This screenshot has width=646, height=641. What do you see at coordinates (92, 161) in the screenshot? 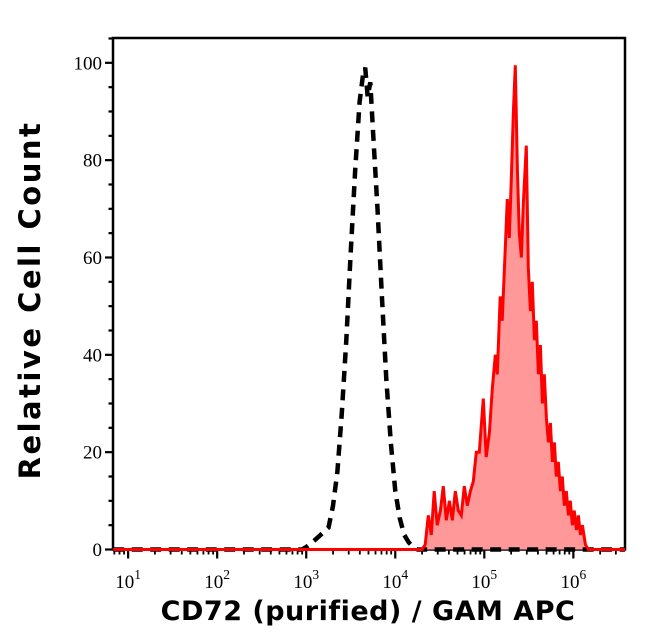
I see `y-tick-label: 80` at bounding box center [92, 161].